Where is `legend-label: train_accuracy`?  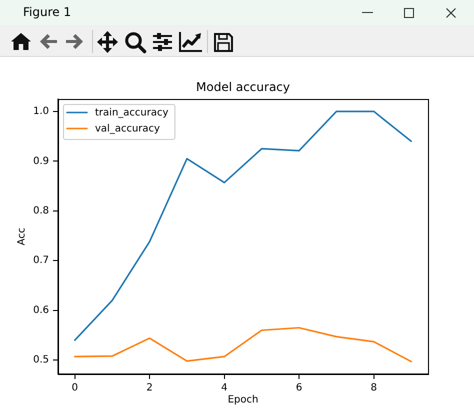
legend-label: train_accuracy is located at coordinates (131, 113).